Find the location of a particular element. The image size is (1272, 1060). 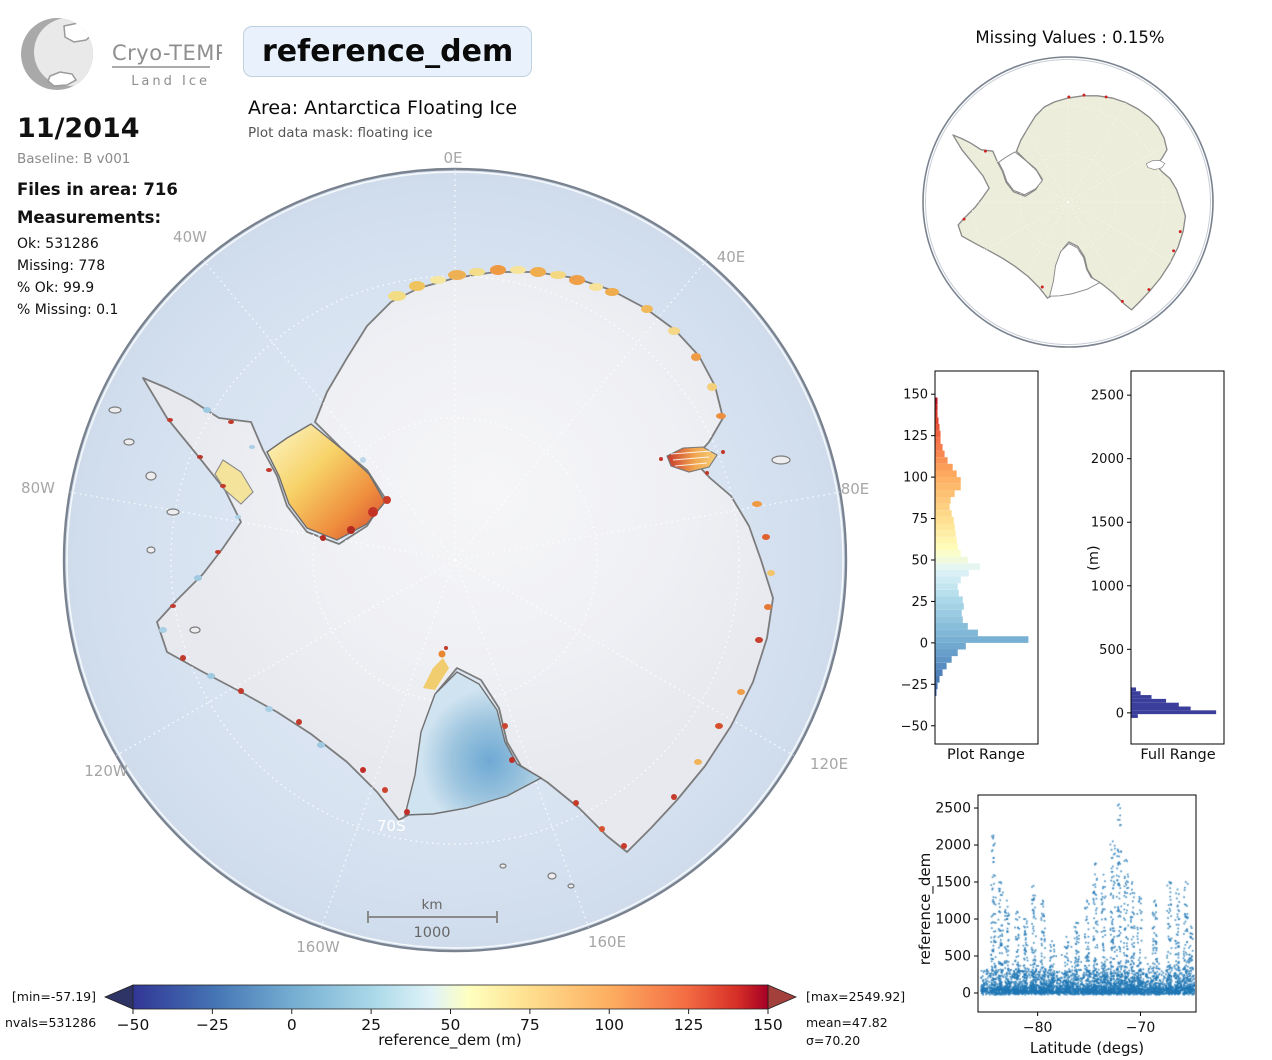

full-range-histogram: 2500 2000 1500 1000 500 0 (m) Full Range is located at coordinates (1155, 566).